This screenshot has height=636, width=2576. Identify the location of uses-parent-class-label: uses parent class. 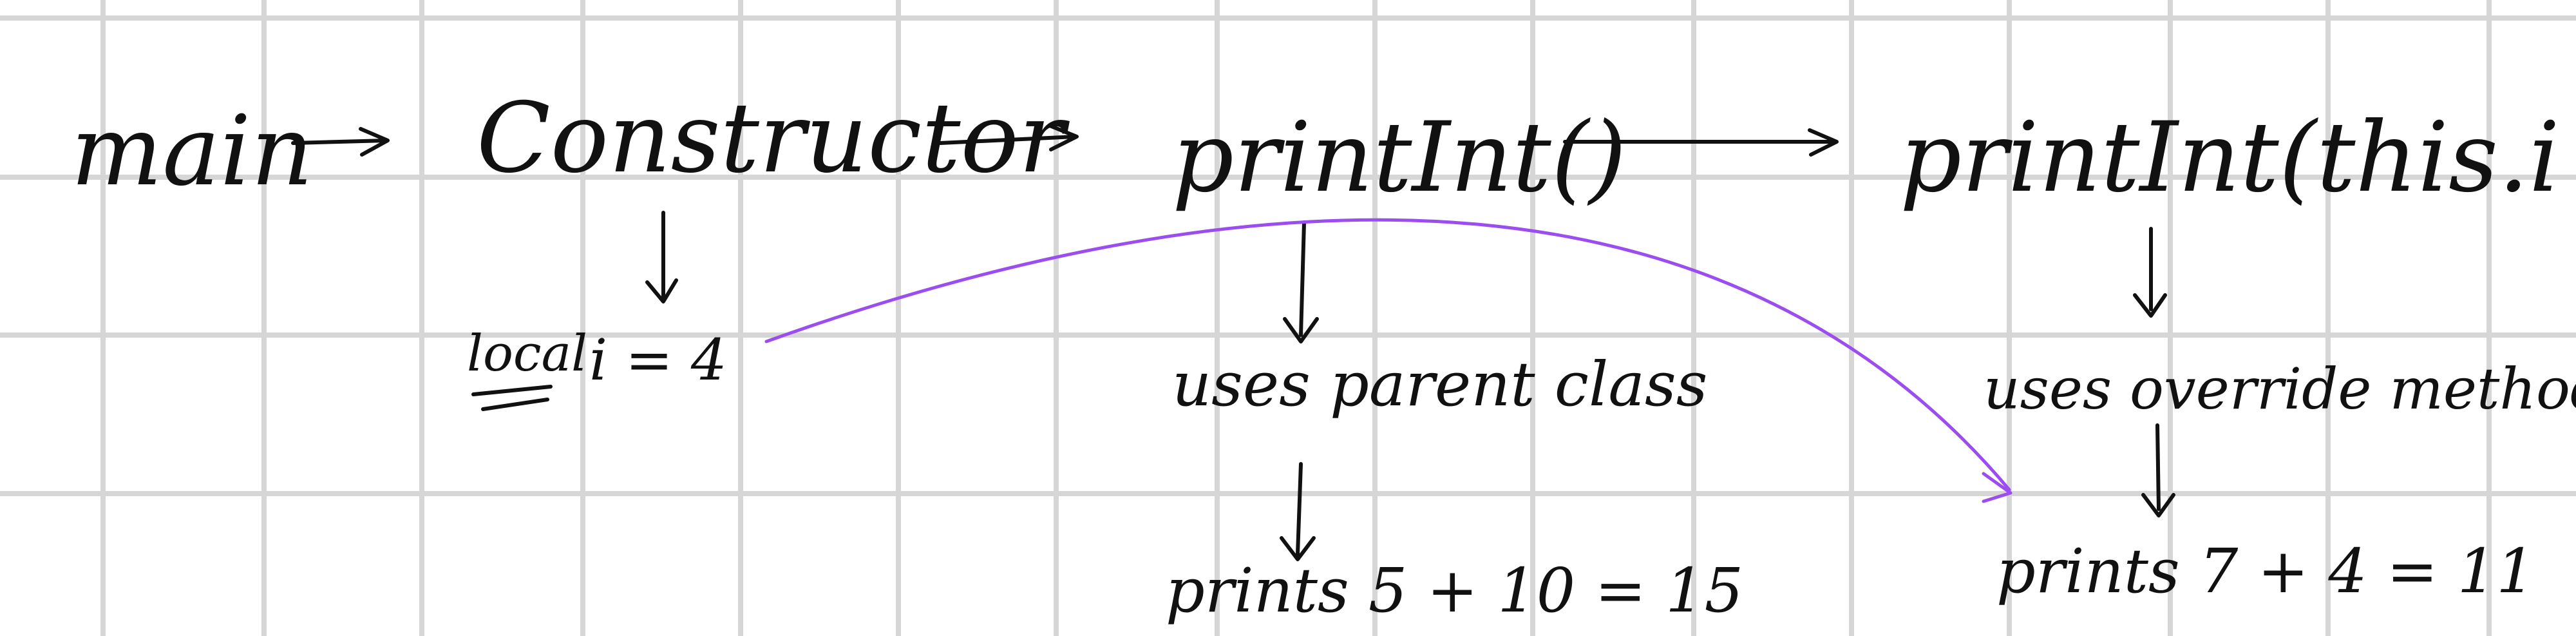
(1440, 384).